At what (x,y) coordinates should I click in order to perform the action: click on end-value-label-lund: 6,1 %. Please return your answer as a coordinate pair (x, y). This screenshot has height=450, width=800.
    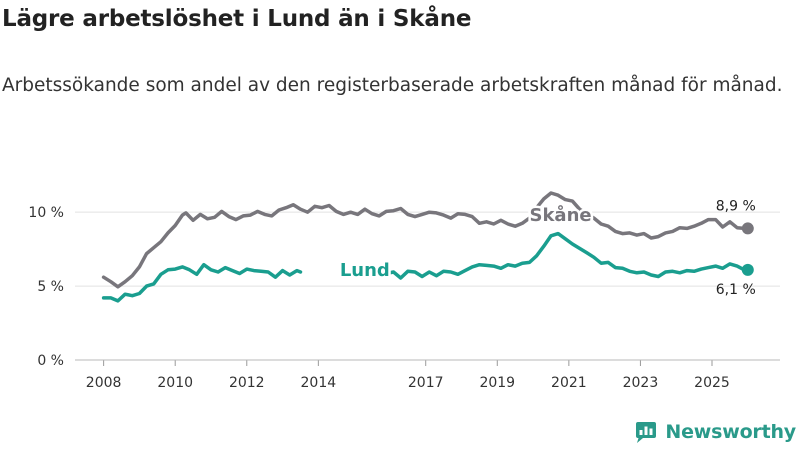
    Looking at the image, I should click on (736, 290).